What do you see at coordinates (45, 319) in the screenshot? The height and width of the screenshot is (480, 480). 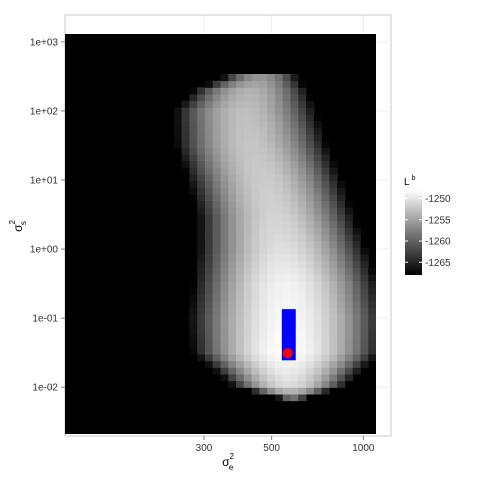 I see `y-tick-label: 1e-01` at bounding box center [45, 319].